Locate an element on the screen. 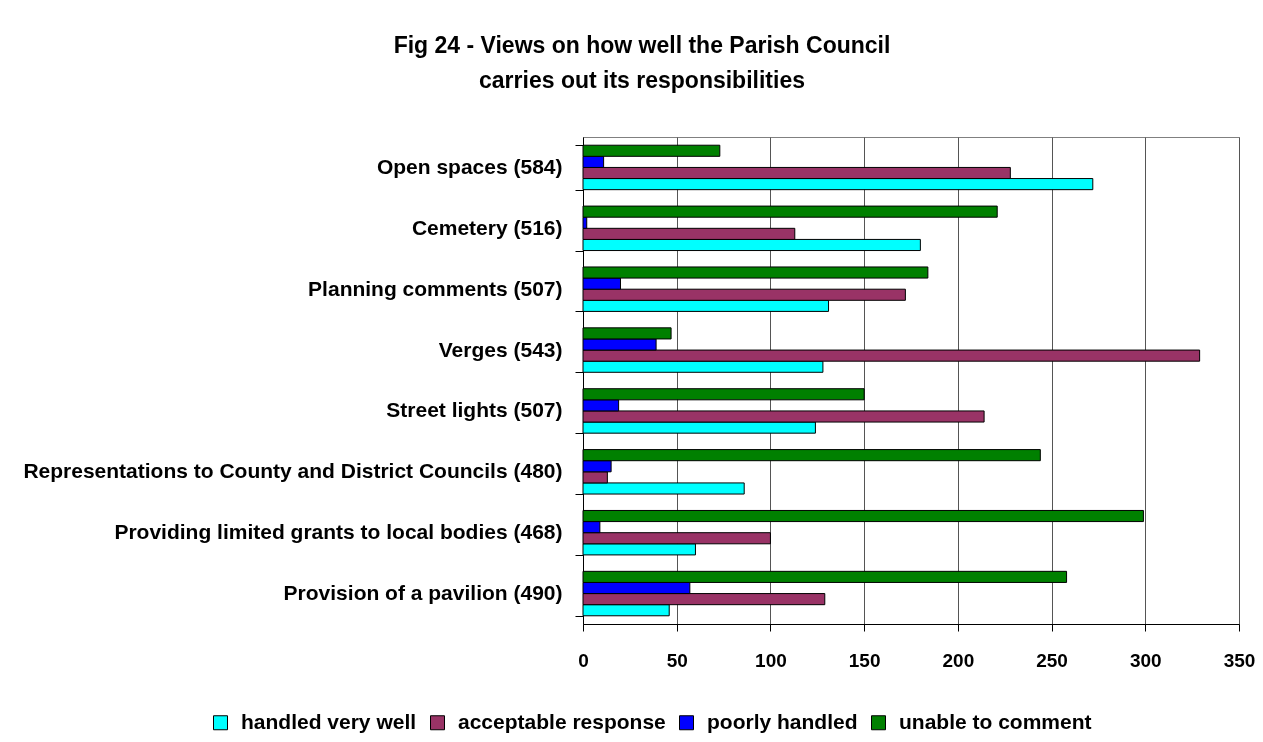  x-tick-label: 0 is located at coordinates (583, 660).